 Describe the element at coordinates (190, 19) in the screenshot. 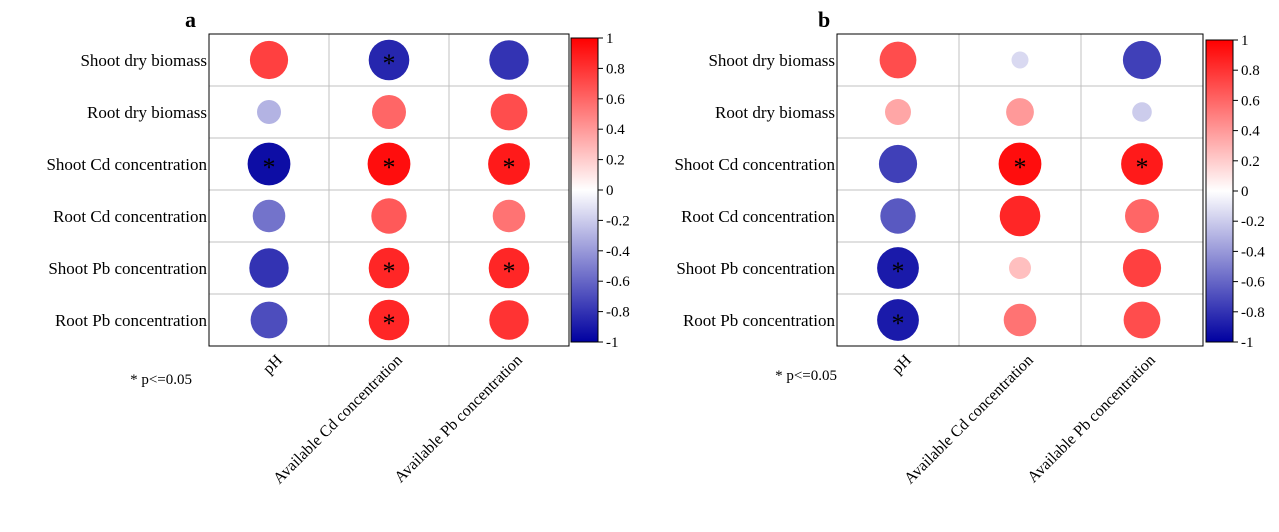

I see `panel-letter: a` at that location.